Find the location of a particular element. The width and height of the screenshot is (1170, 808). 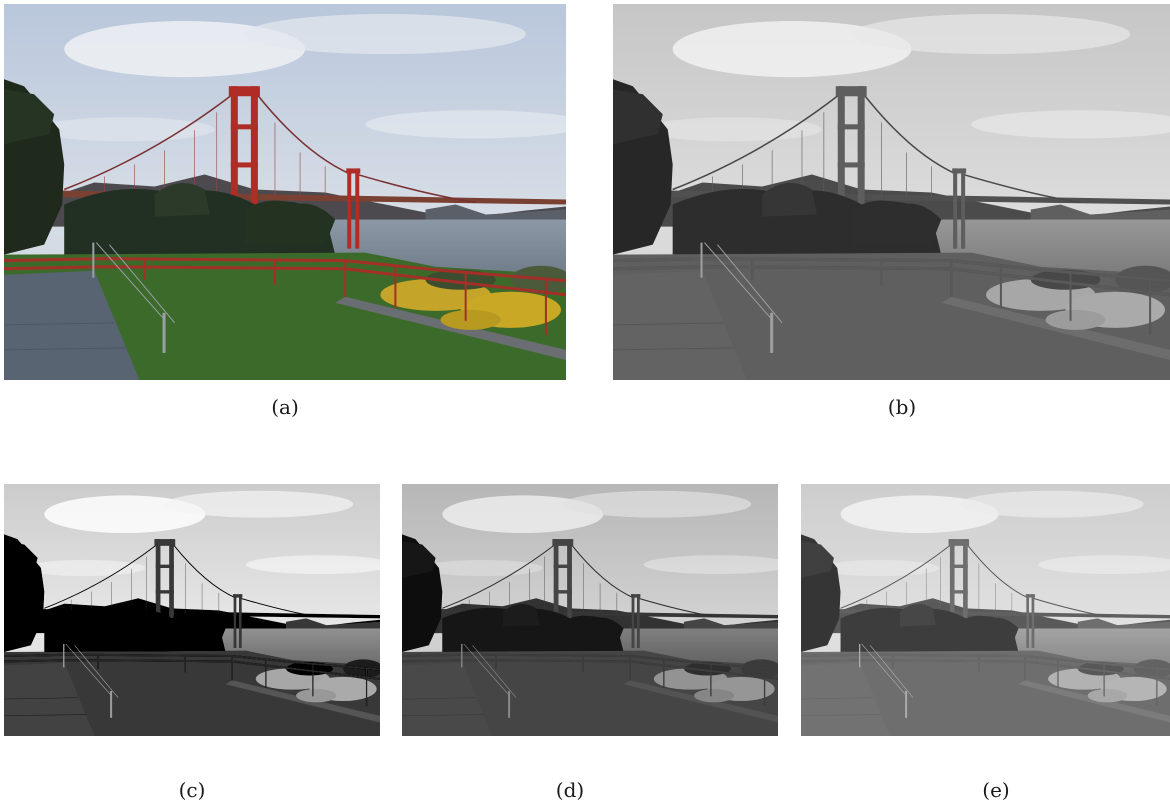

bridge-photo-grayscale-light is located at coordinates (985, 610).